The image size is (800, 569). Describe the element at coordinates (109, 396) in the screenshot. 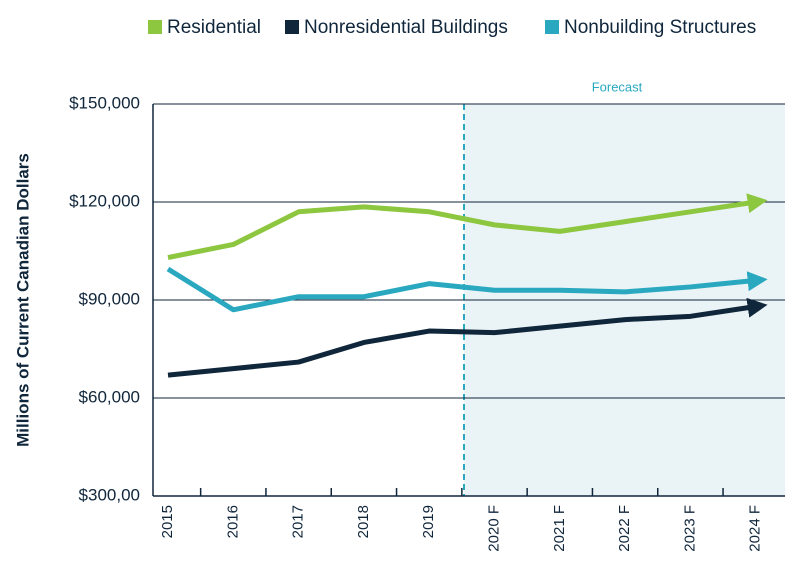

I see `y-tick-label: $60,000` at that location.